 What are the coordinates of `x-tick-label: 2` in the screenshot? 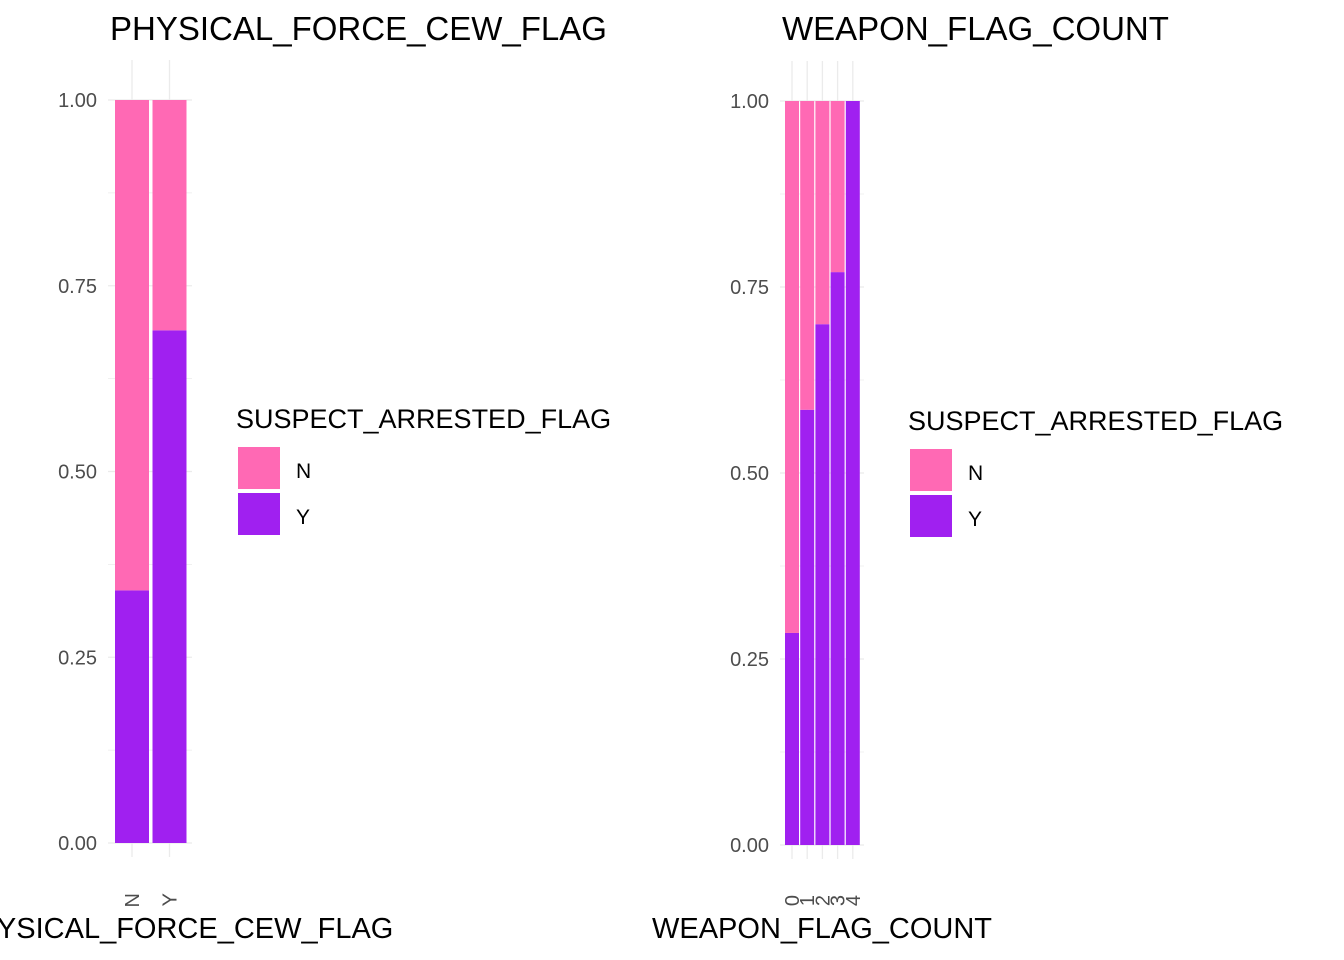 It's located at (823, 900).